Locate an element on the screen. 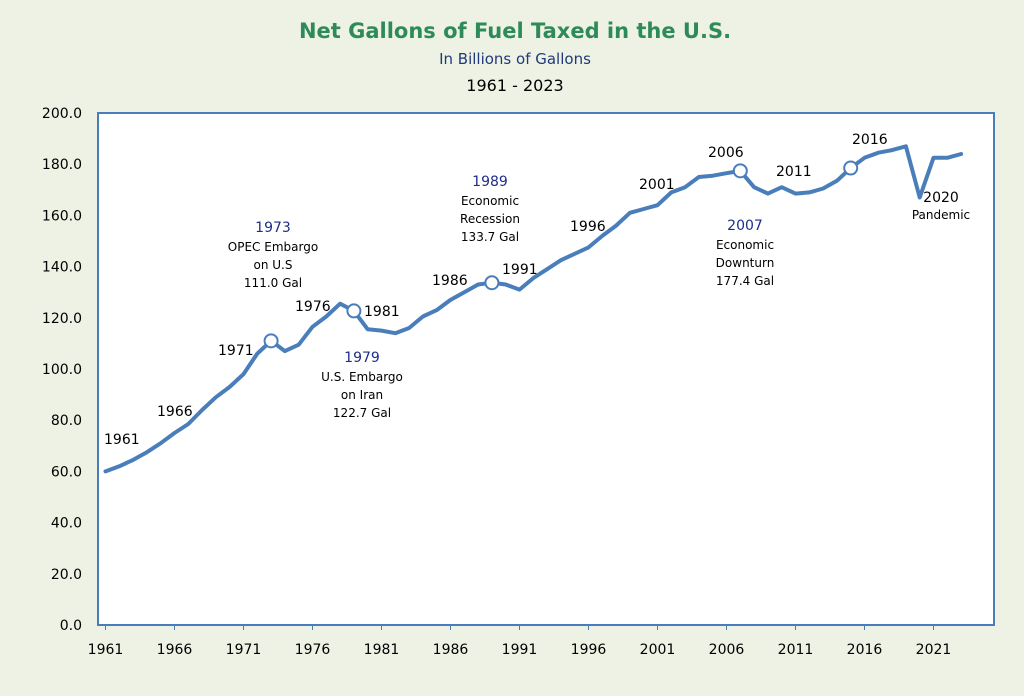  highlight-point-2015 is located at coordinates (851, 168).